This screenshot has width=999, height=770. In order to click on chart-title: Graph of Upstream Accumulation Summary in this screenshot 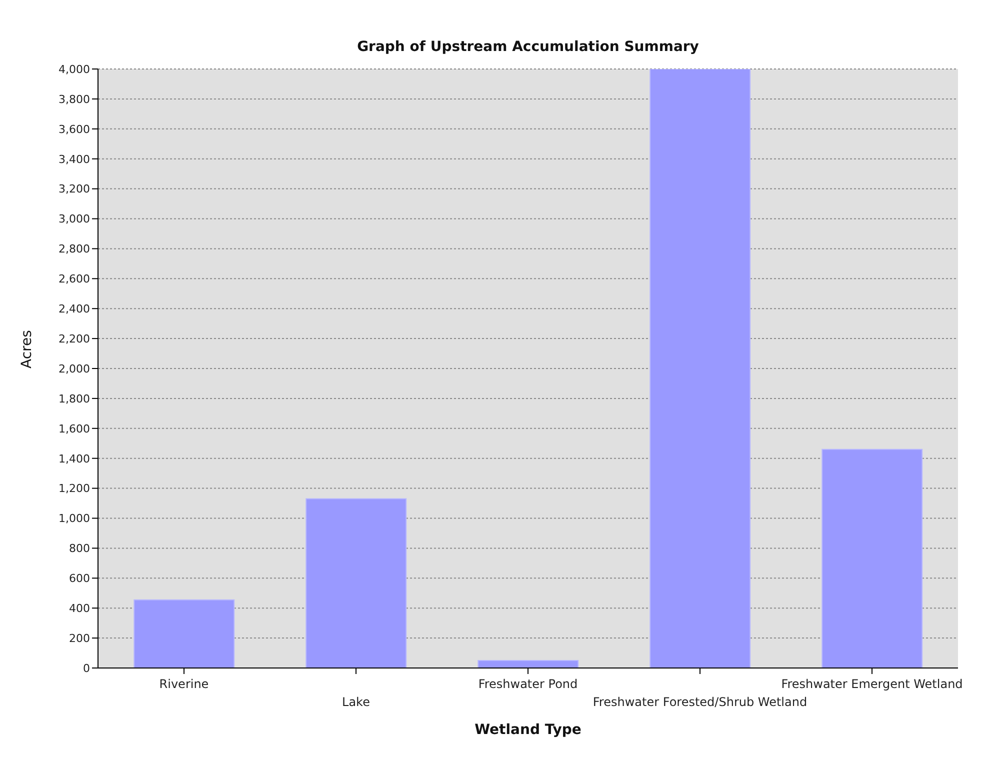, I will do `click(528, 47)`.